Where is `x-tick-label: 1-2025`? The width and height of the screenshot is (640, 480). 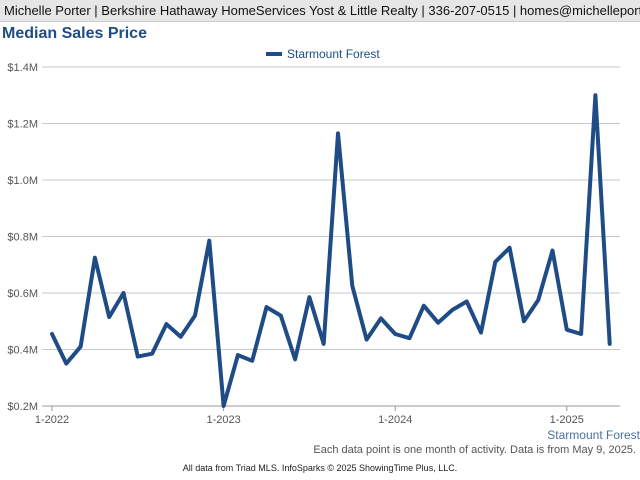 x-tick-label: 1-2025 is located at coordinates (567, 420).